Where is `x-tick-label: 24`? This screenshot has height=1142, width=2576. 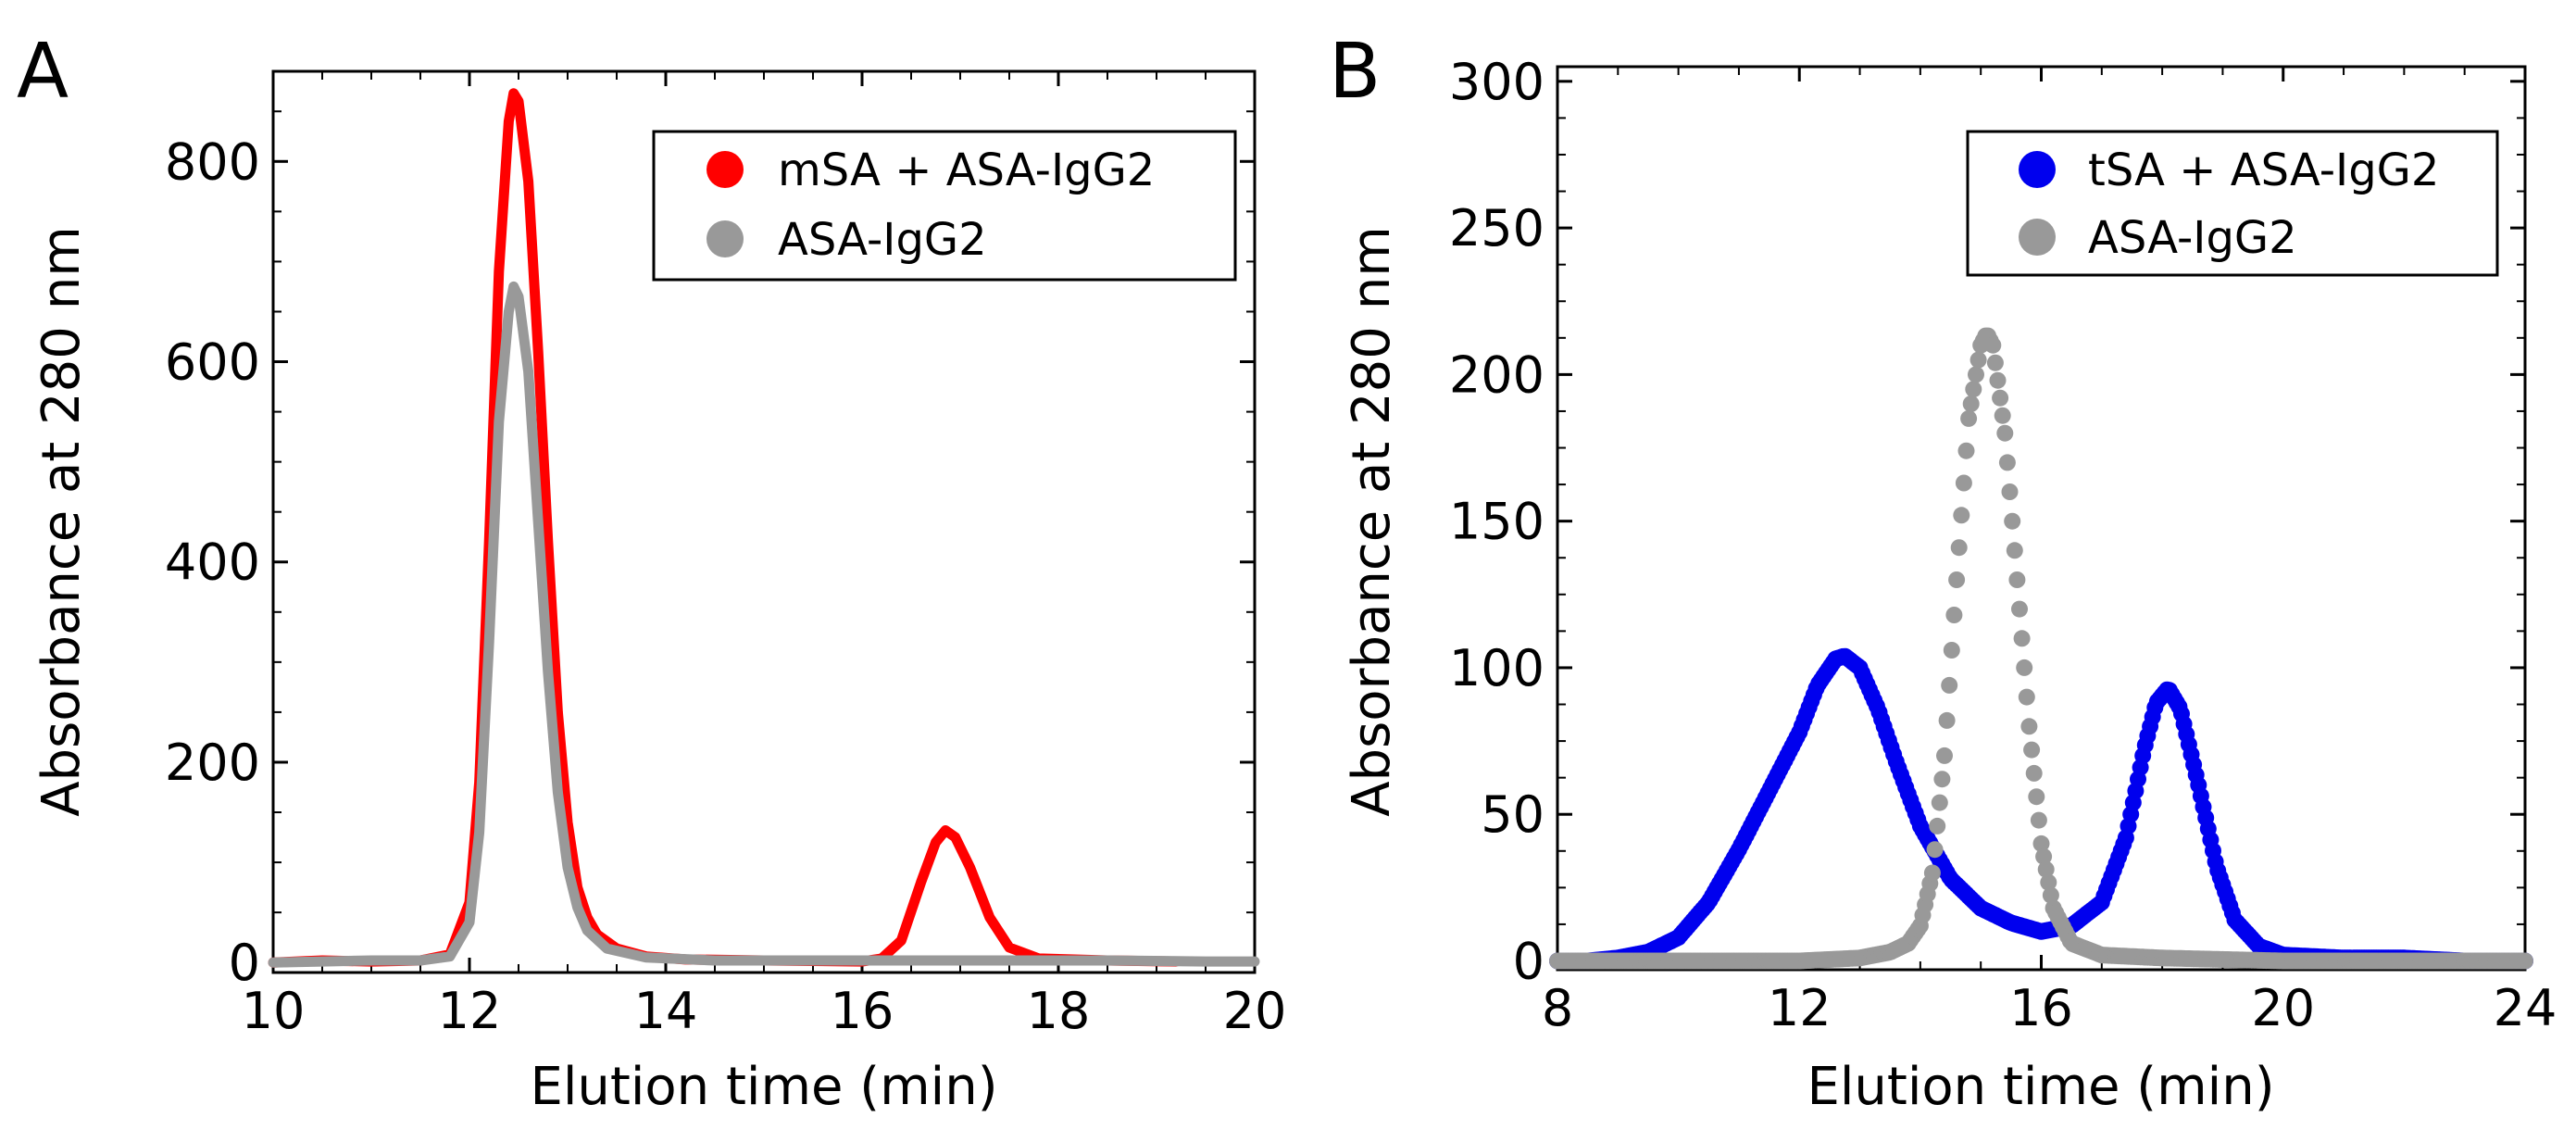
x-tick-label: 24 is located at coordinates (2525, 1008).